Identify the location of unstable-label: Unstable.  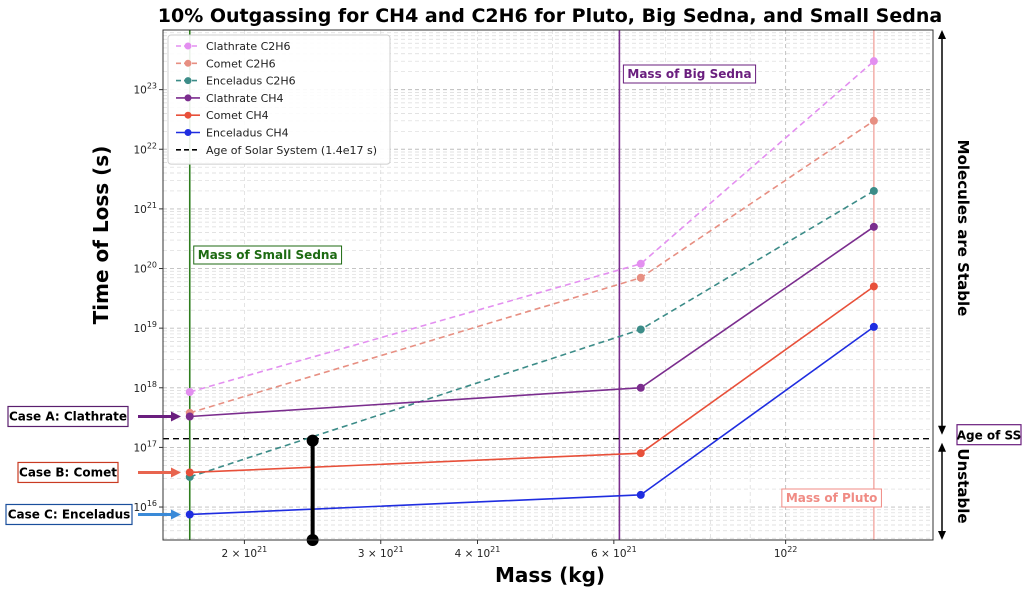
(963, 485).